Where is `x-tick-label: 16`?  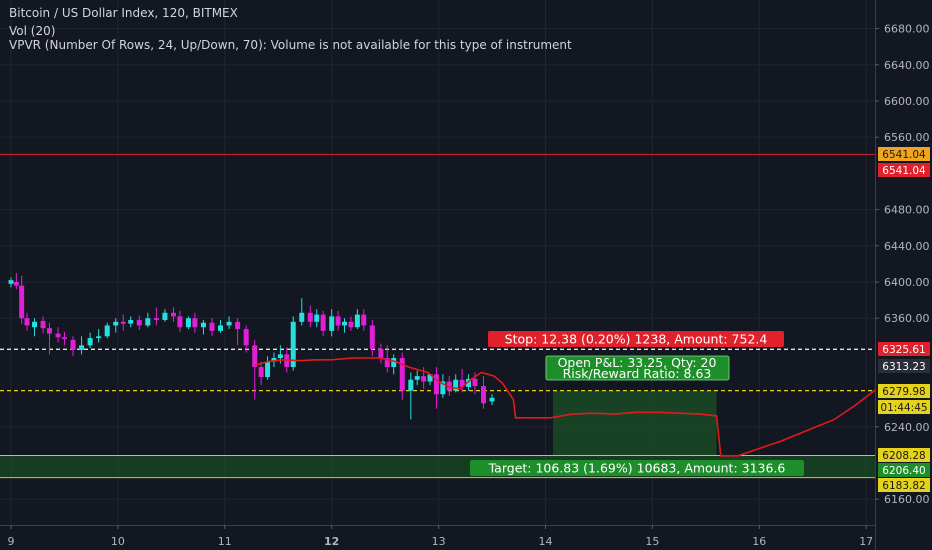 x-tick-label: 16 is located at coordinates (759, 541).